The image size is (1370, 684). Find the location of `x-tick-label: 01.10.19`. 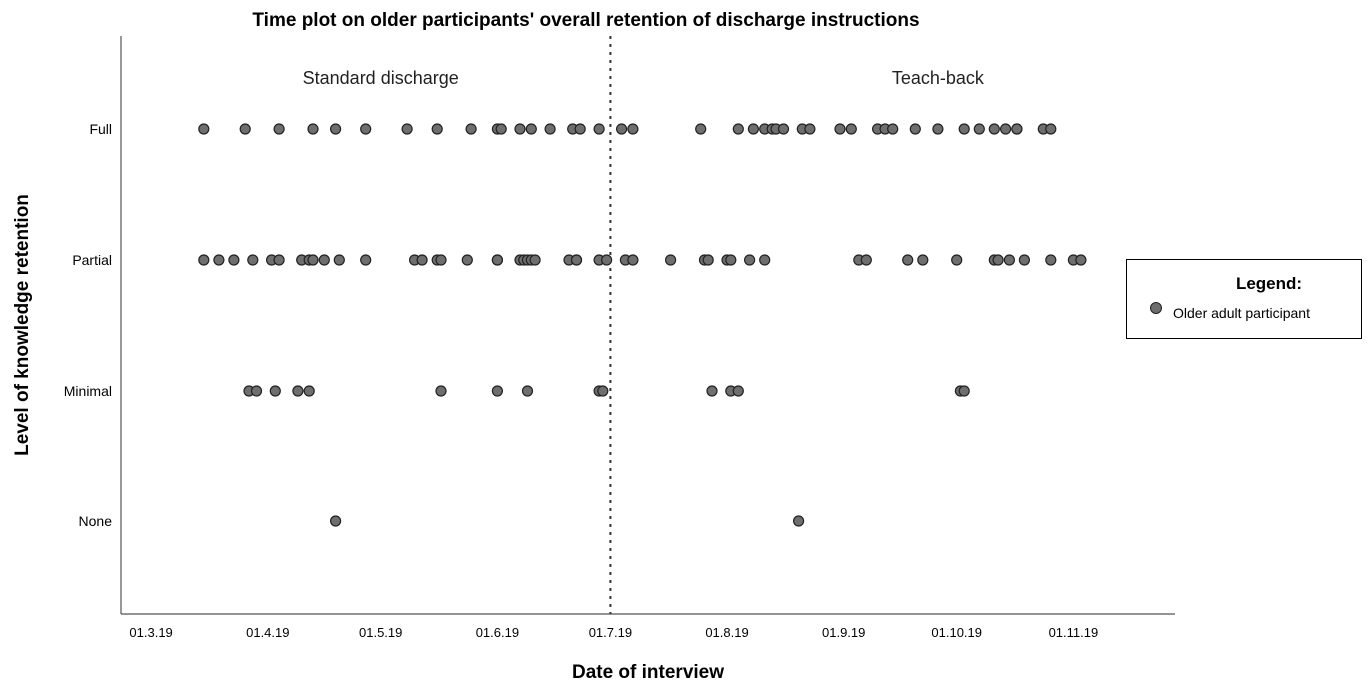

x-tick-label: 01.10.19 is located at coordinates (956, 632).